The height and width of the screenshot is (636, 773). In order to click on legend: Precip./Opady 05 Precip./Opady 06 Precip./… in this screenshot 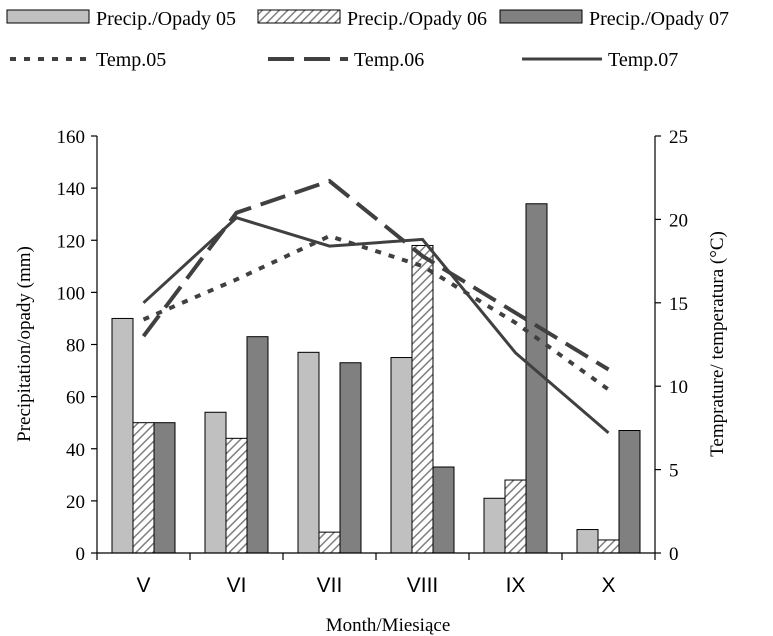, I will do `click(367, 39)`.